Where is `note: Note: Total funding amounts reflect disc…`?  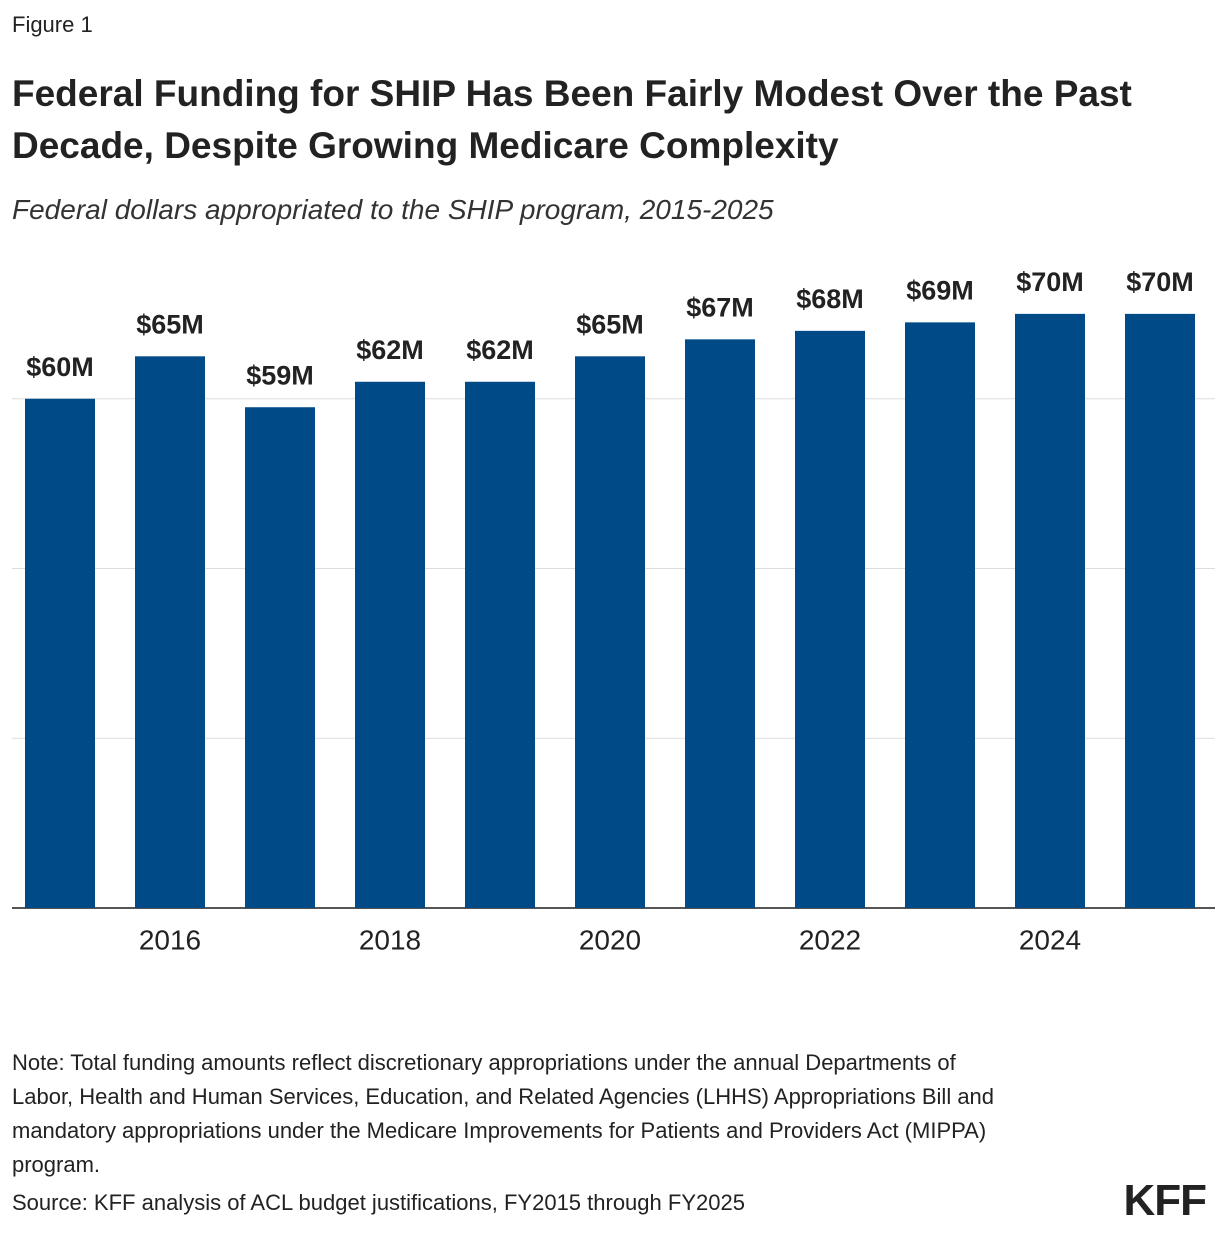 note: Note: Total funding amounts reflect disc… is located at coordinates (503, 1113).